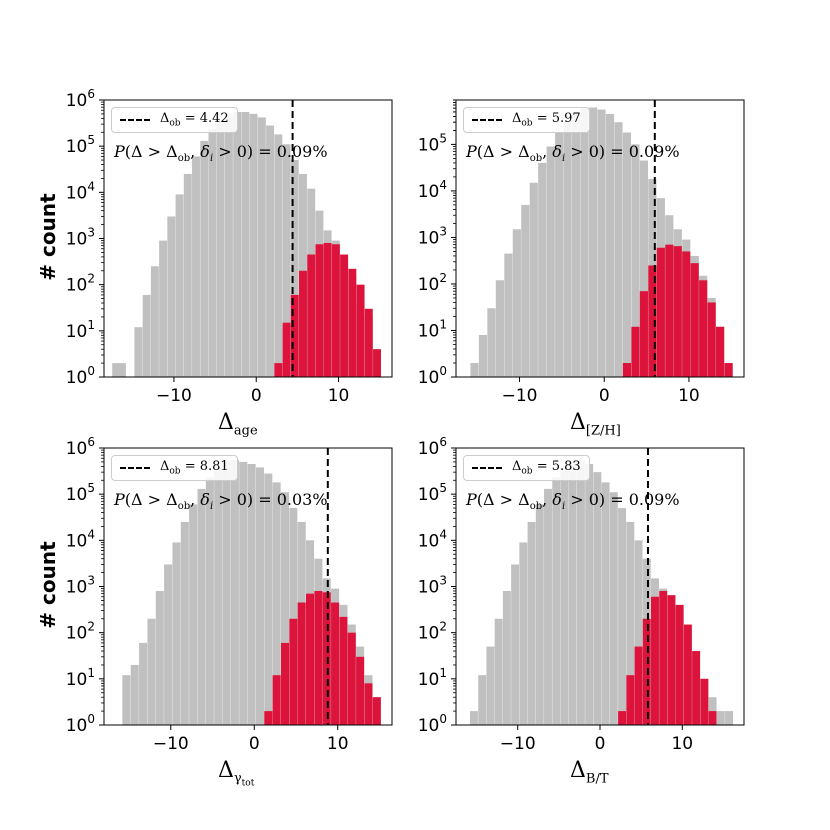 The image size is (830, 830). Describe the element at coordinates (48, 585) in the screenshot. I see `y-axis-label-bottom: # count` at that location.